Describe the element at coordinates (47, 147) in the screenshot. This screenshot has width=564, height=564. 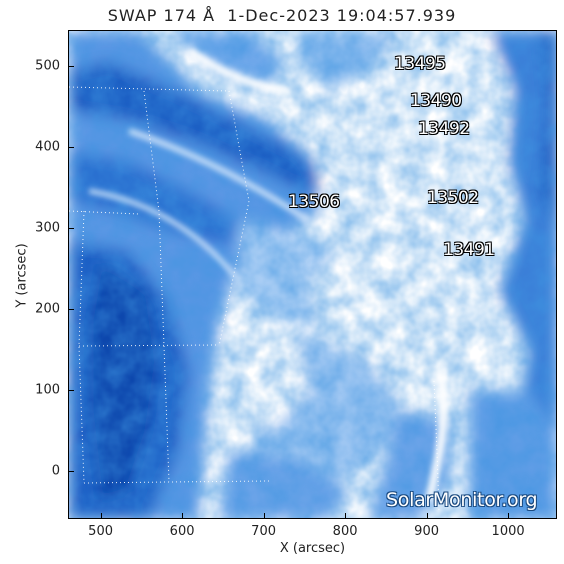
I see `y-tick-label: 400` at that location.